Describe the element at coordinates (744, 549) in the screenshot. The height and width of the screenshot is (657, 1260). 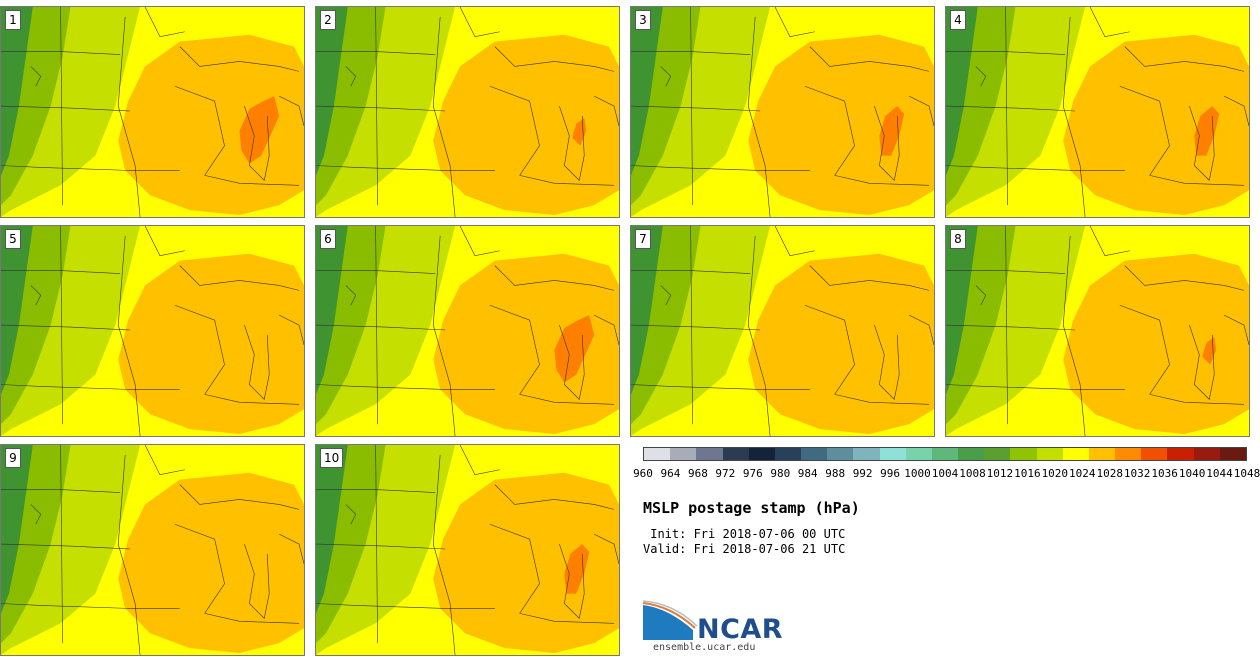
I see `valid-time: Valid: Fri 2018-07-06 21 UTC` at that location.